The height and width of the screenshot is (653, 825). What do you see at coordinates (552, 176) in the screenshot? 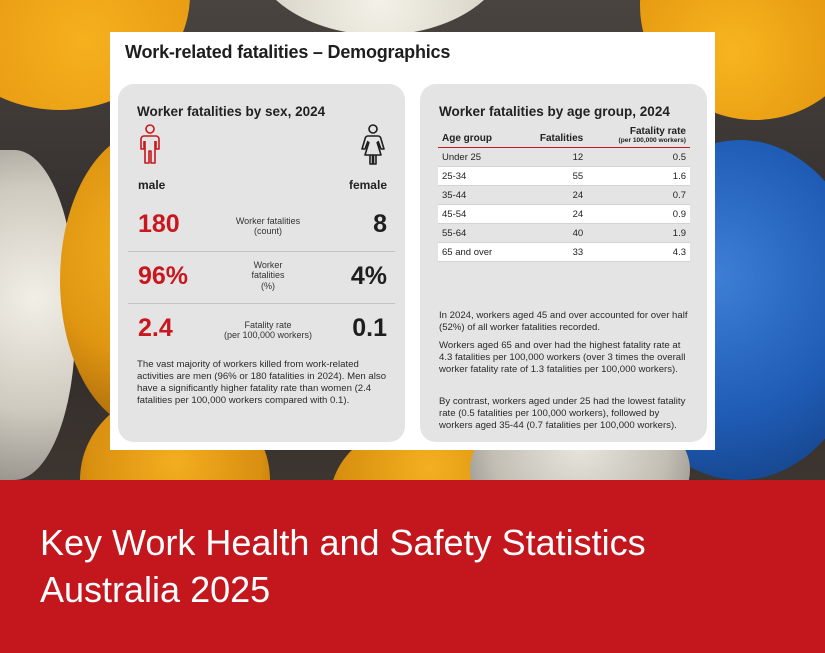
I see `fatalities-cell: 55` at bounding box center [552, 176].